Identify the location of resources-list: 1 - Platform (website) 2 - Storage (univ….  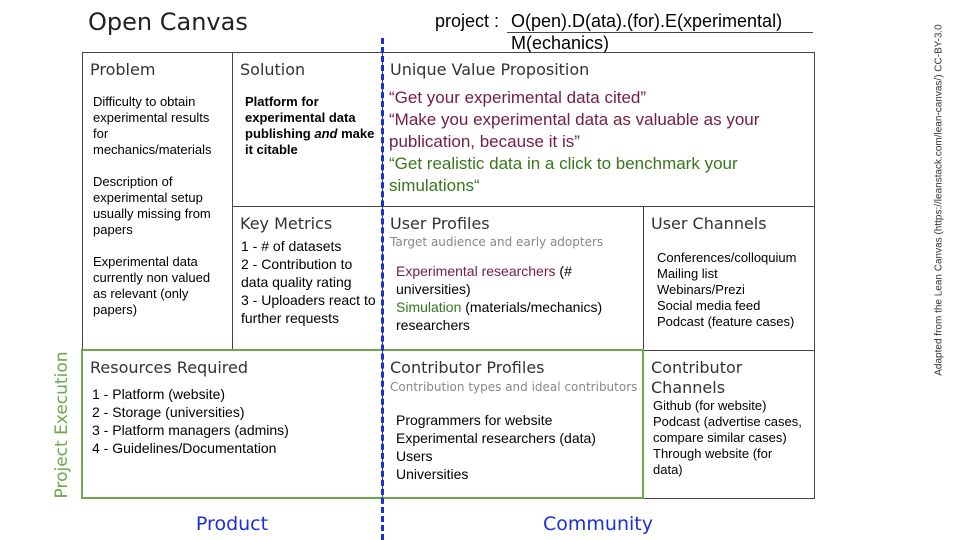
(232, 421).